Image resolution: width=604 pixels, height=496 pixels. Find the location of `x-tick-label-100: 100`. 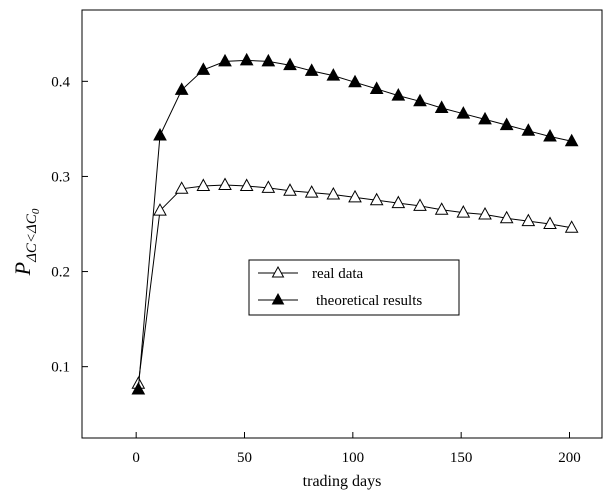

x-tick-label-100: 100 is located at coordinates (353, 458).